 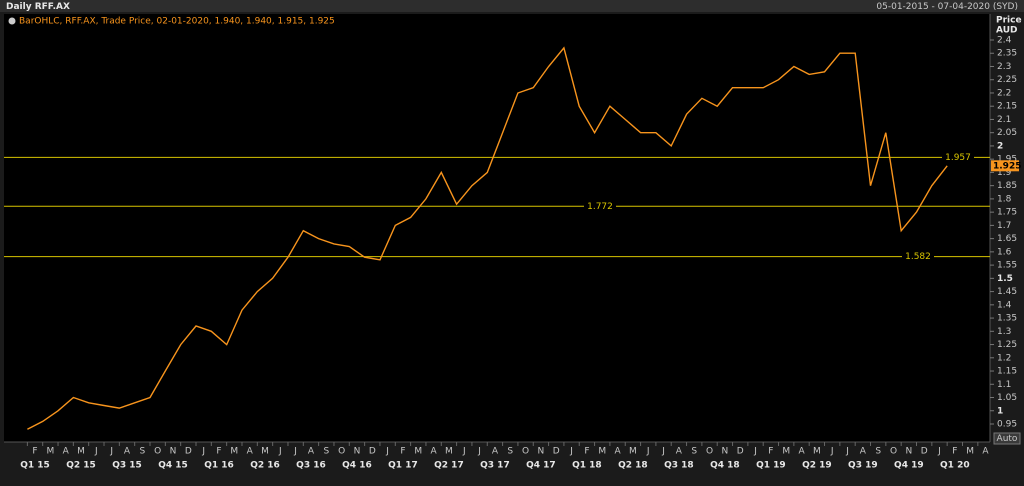 I want to click on y-tick-label: 2.2, so click(x=1004, y=93).